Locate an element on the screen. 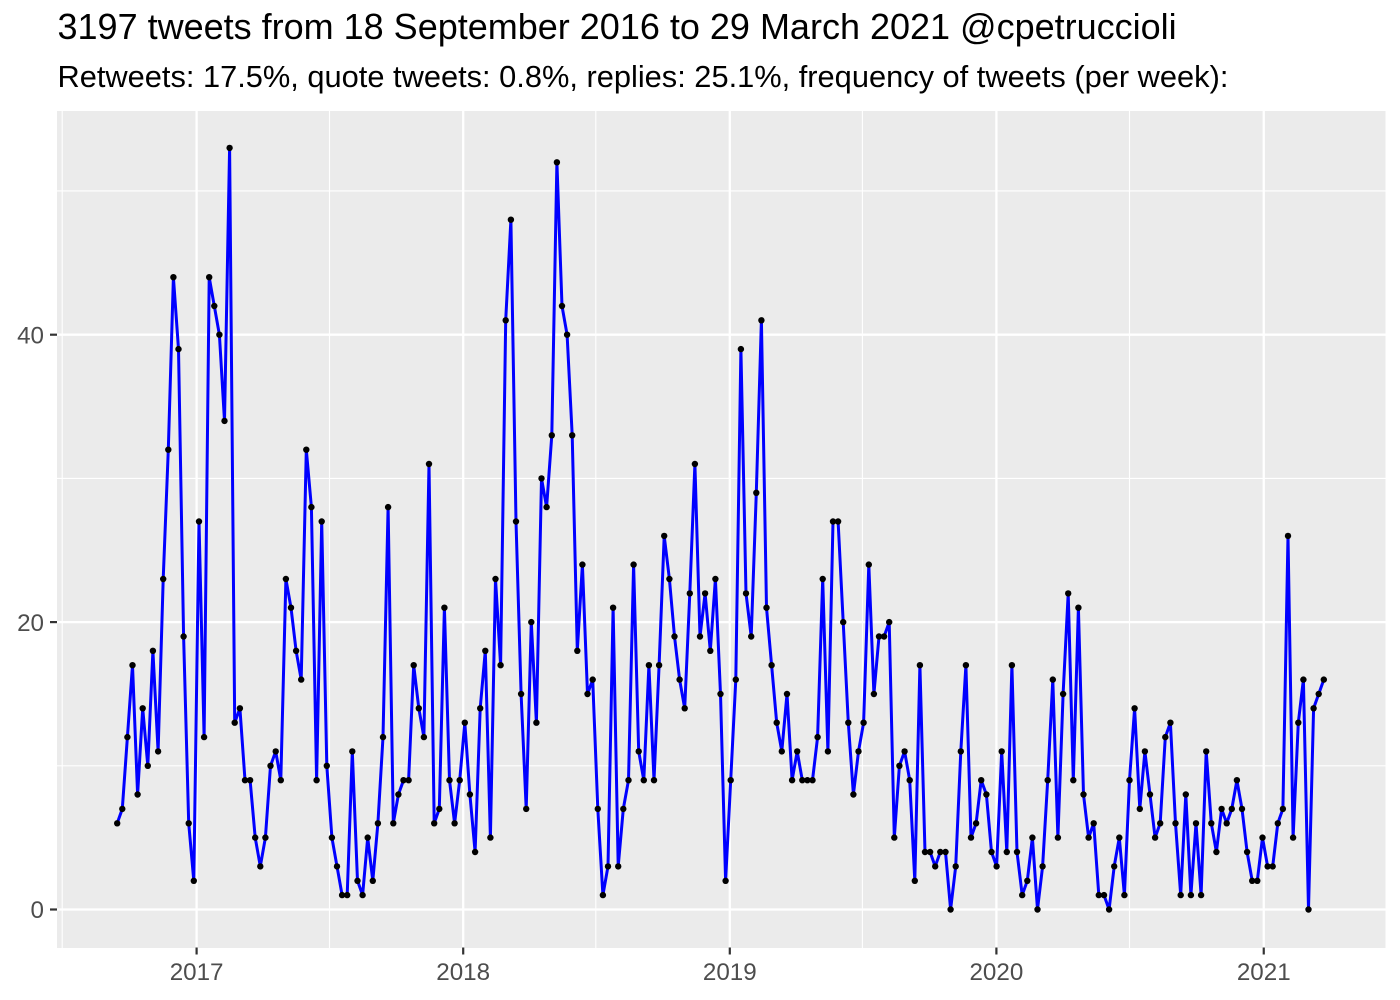  svg-text: 40 is located at coordinates (30, 335).